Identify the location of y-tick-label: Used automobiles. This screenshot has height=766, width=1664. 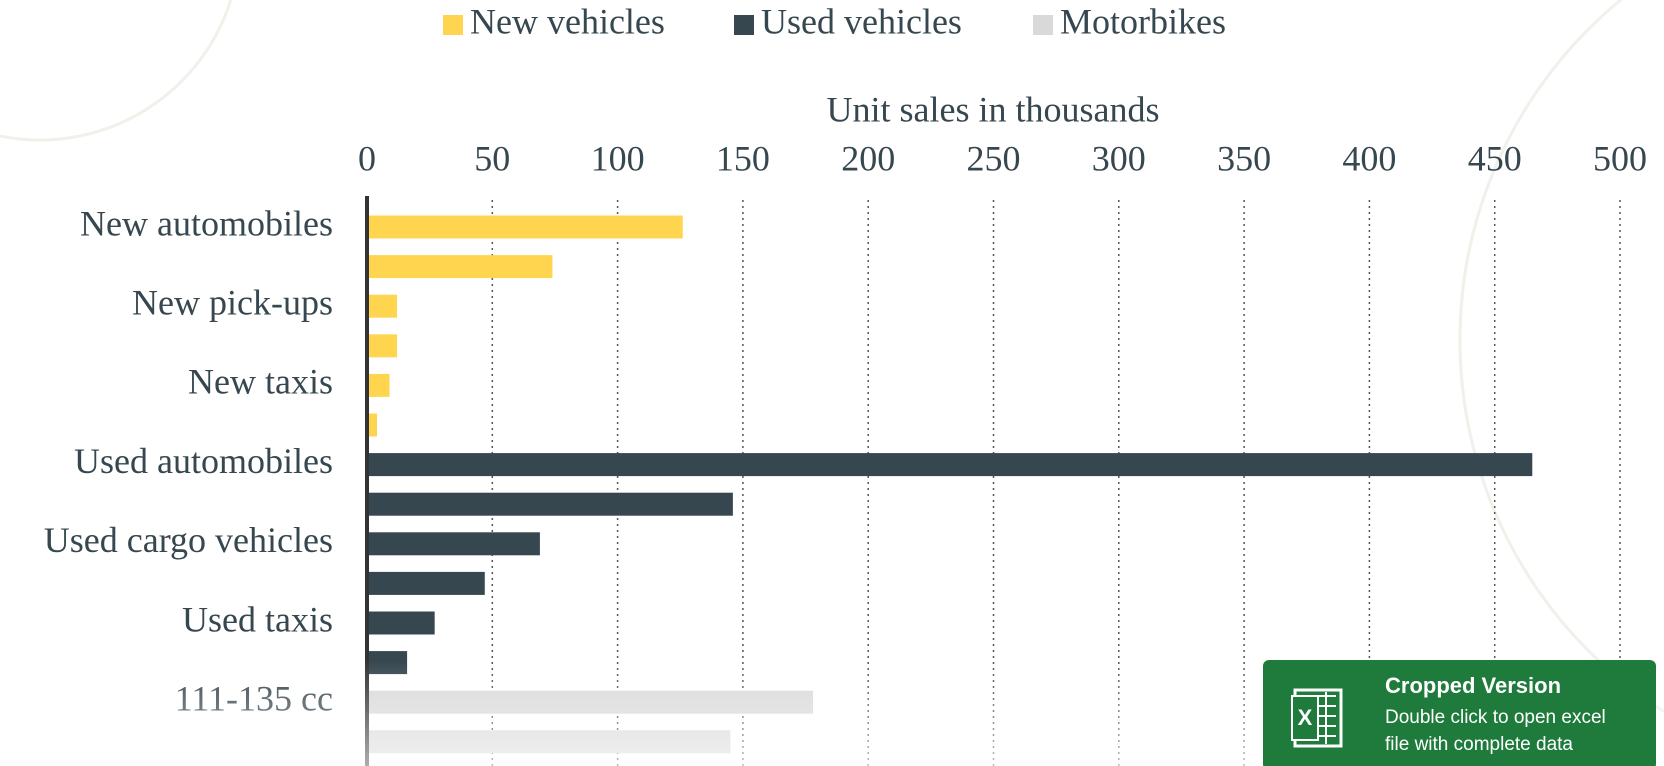
(203, 461).